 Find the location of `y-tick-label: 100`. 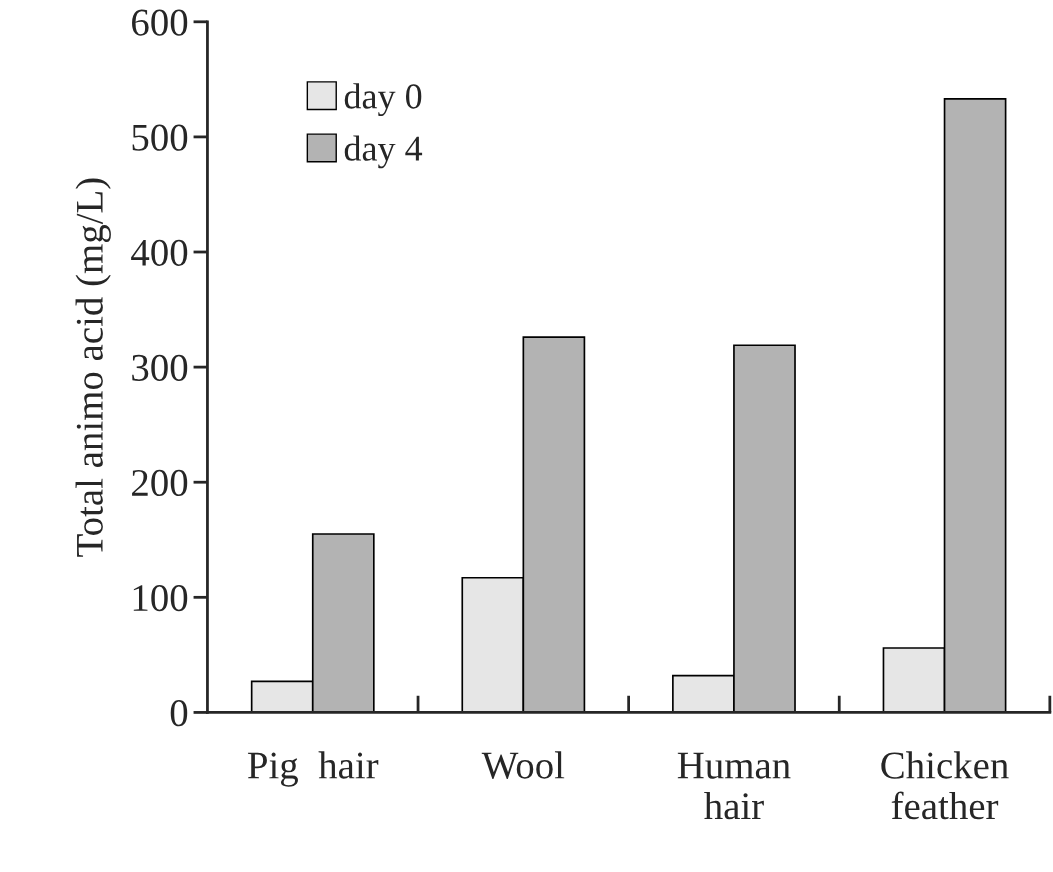

y-tick-label: 100 is located at coordinates (160, 598).